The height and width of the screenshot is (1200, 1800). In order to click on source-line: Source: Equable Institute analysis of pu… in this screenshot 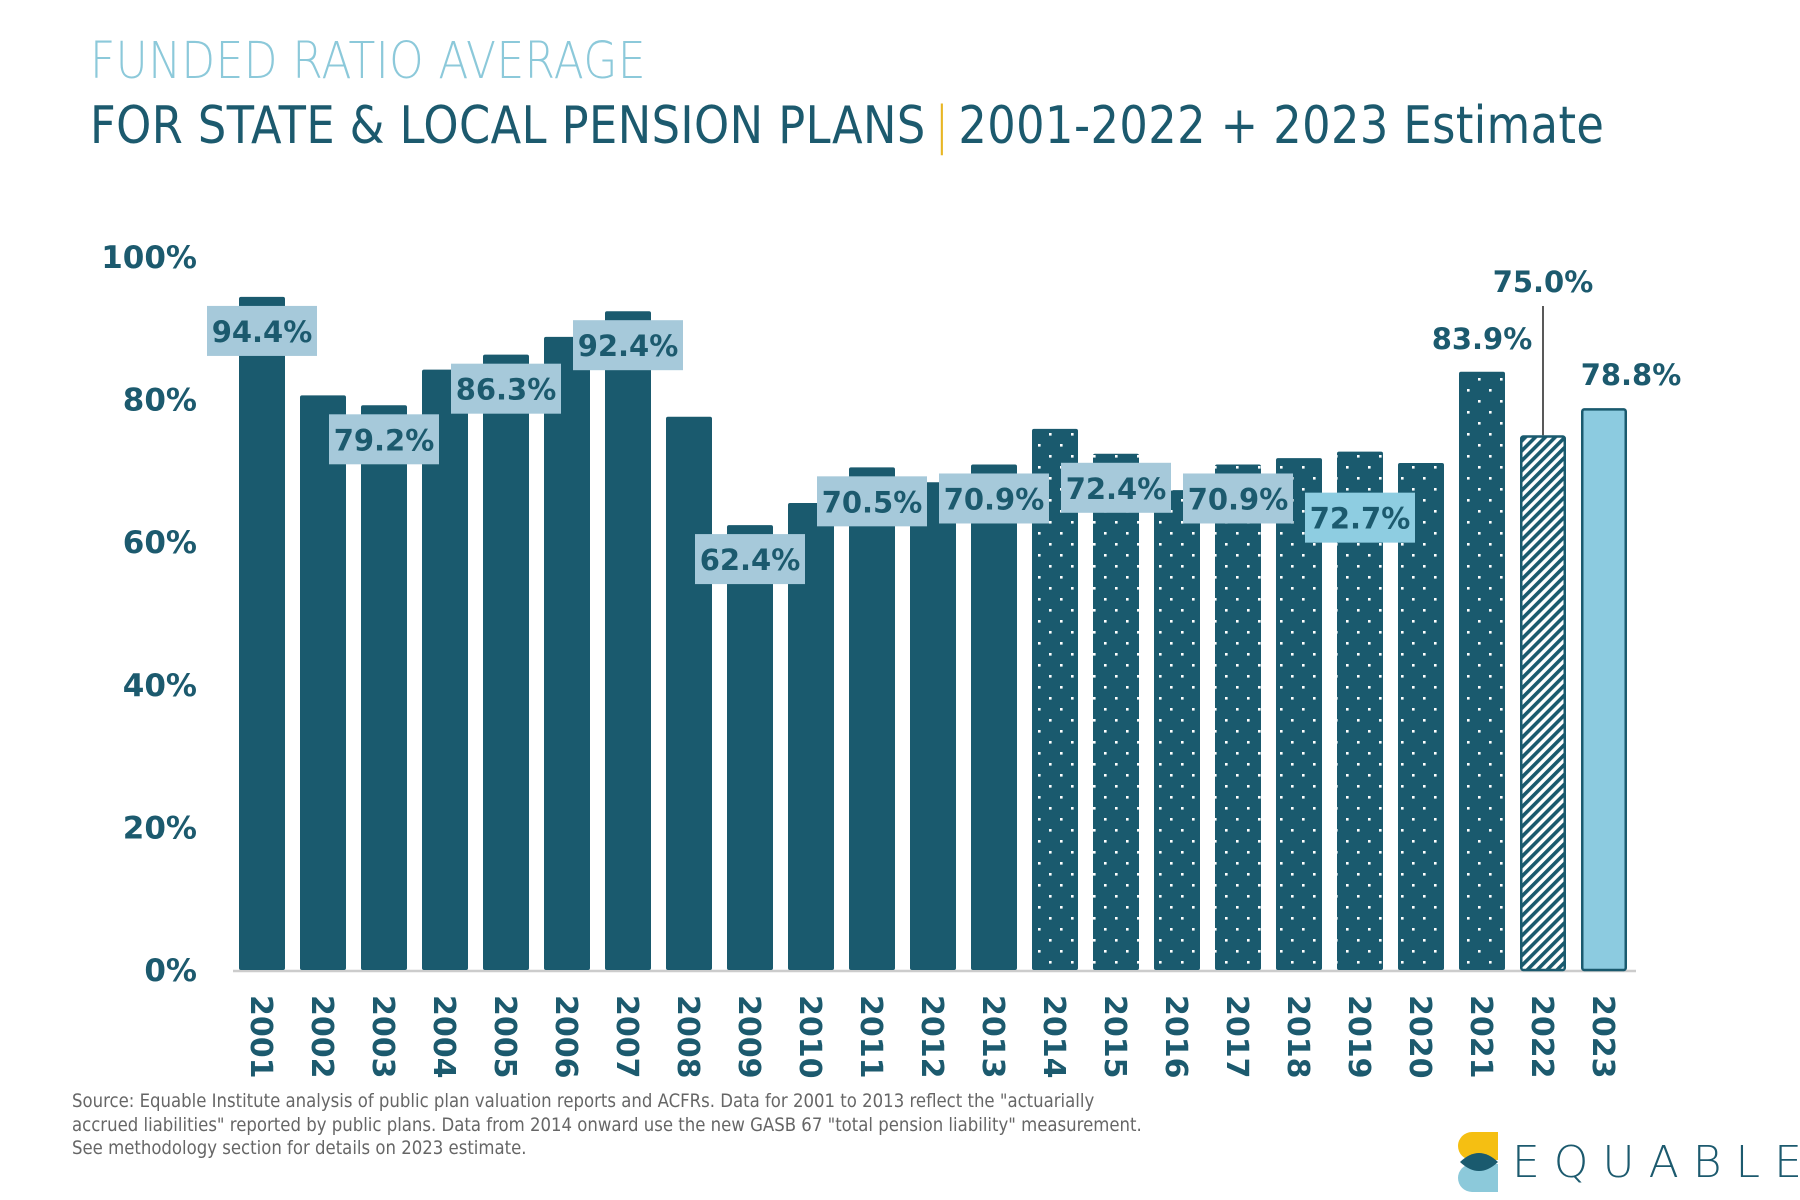, I will do `click(583, 1101)`.